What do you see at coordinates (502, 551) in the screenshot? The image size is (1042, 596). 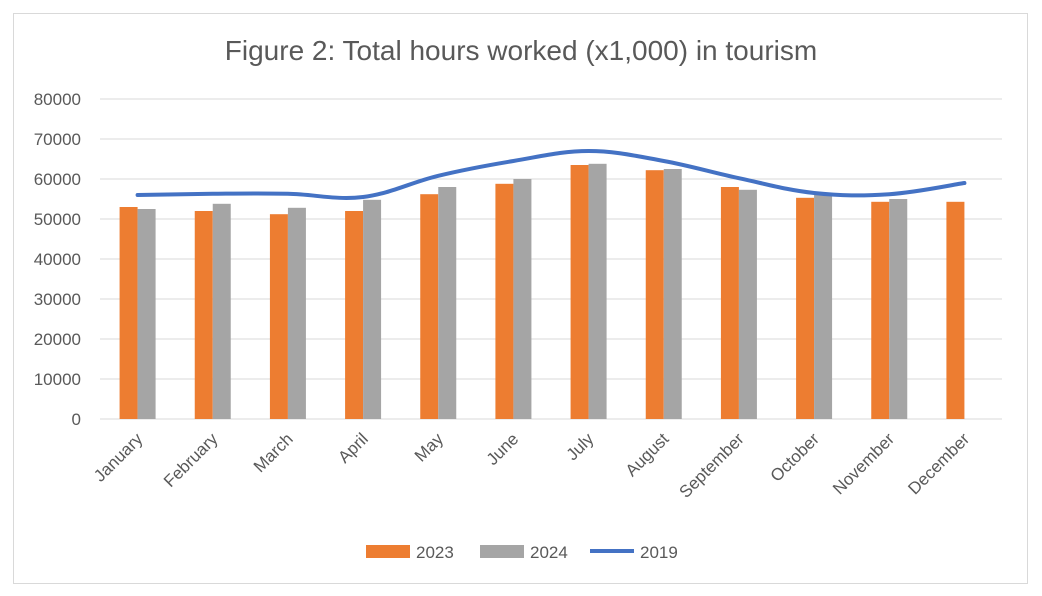 I see `legend-swatch-2024` at bounding box center [502, 551].